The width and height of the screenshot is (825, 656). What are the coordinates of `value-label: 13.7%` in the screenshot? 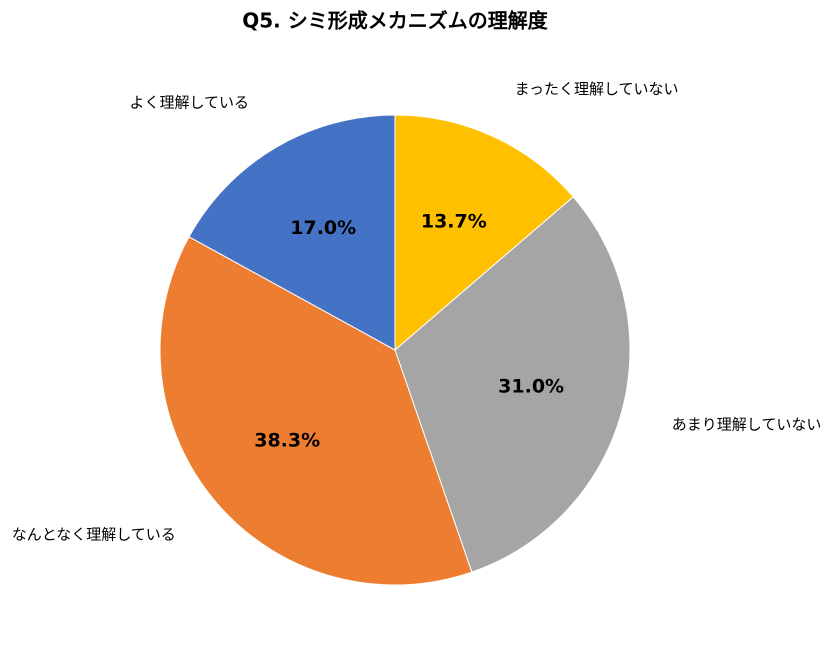 It's located at (454, 221).